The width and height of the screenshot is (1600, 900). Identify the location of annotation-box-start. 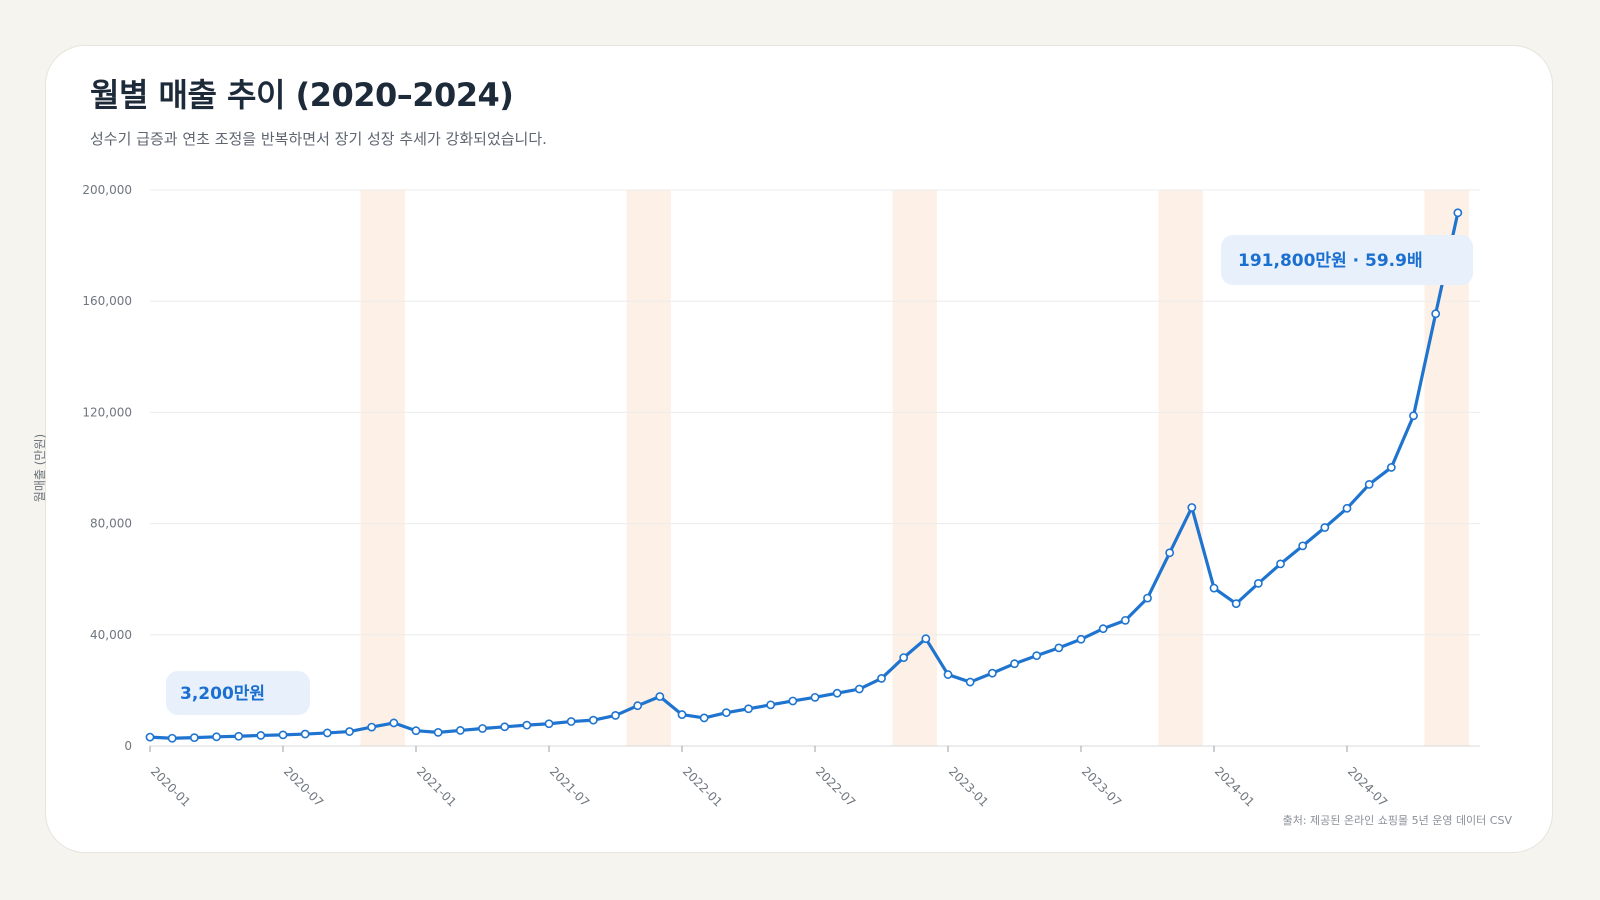
(238, 693).